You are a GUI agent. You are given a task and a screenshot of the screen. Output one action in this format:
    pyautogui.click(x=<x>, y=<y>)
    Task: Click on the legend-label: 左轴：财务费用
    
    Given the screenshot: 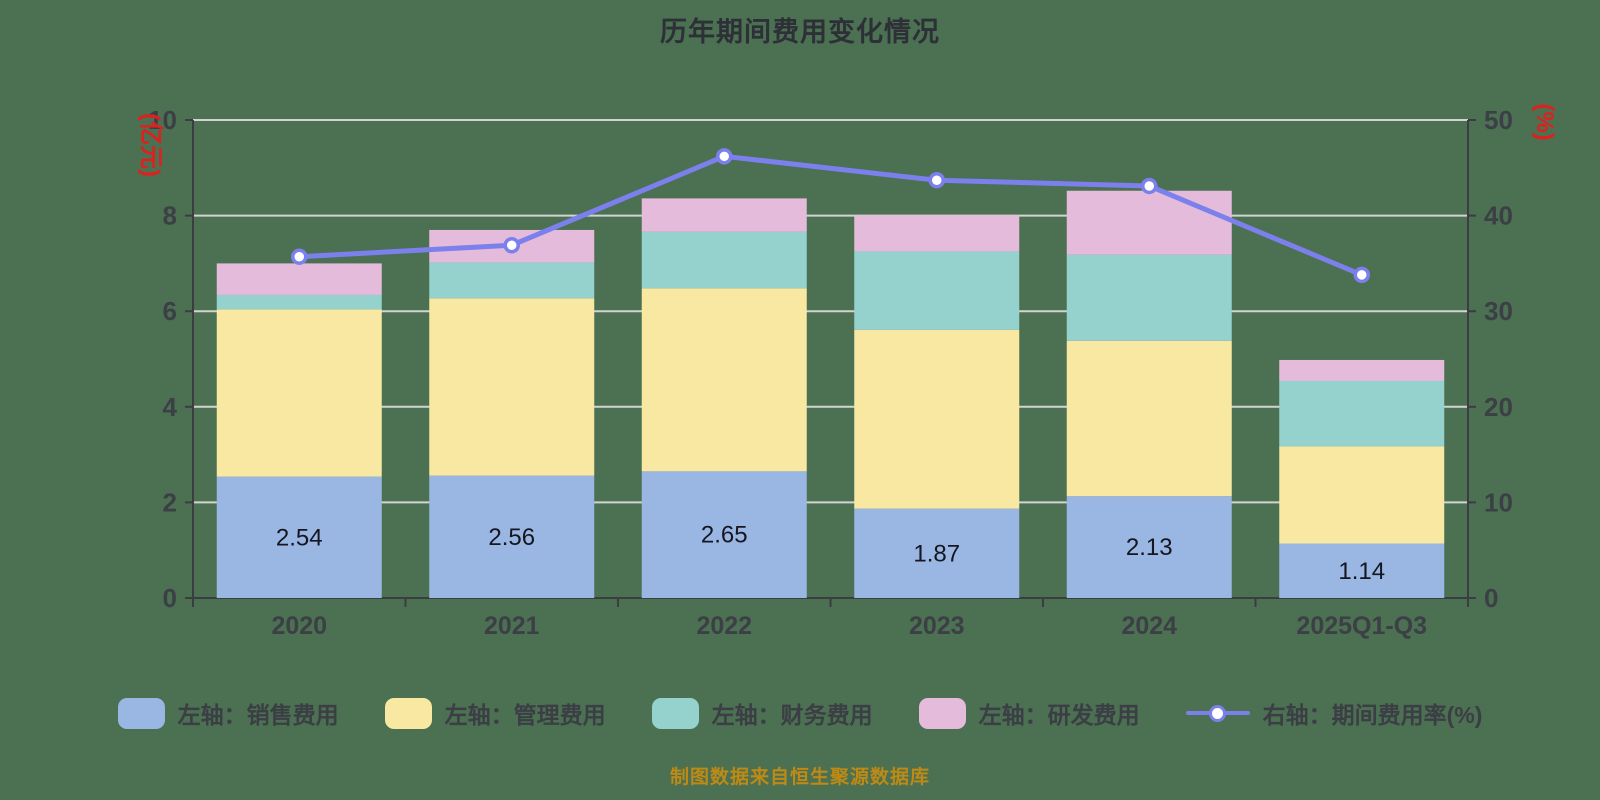 What is the action you would take?
    pyautogui.click(x=792, y=715)
    